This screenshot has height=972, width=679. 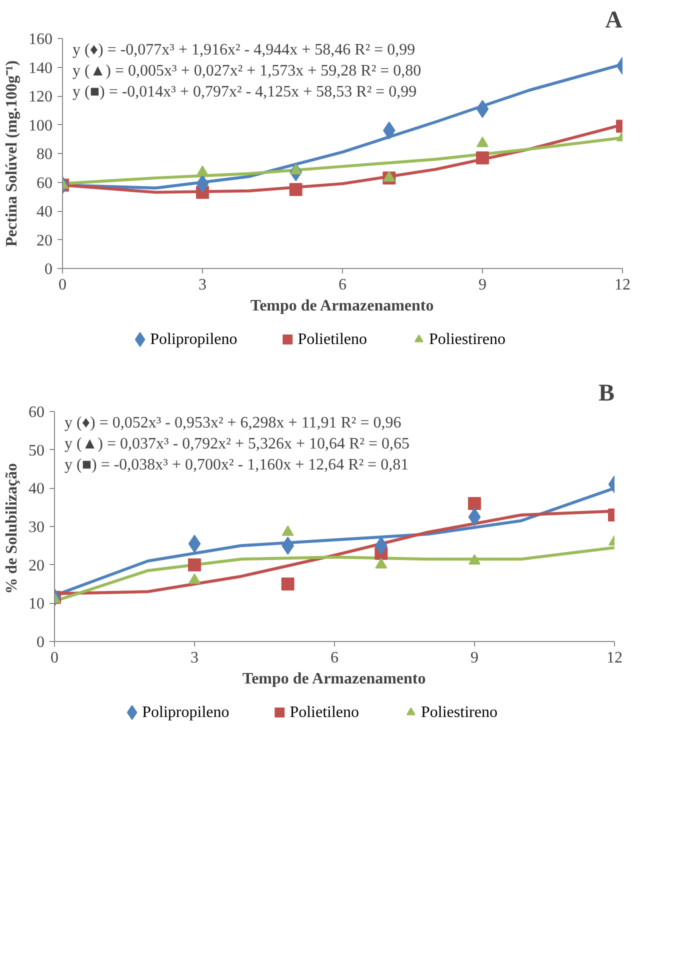 I want to click on y-axis-title: Pectina Solúvel (mg.100g⁻¹), so click(x=12, y=153).